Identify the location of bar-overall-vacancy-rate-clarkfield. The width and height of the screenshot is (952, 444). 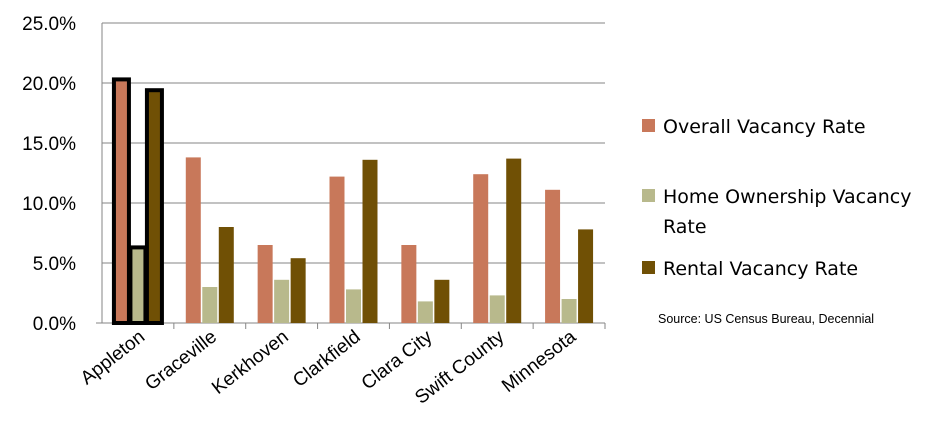
(337, 249).